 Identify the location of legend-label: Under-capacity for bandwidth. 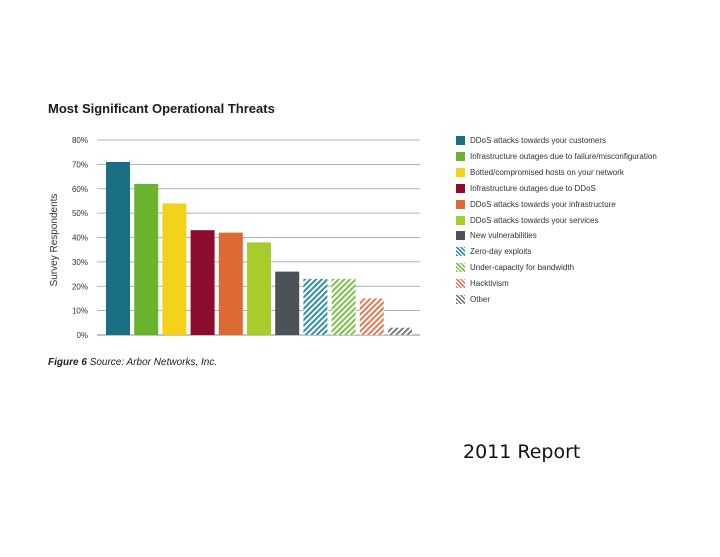
(522, 268).